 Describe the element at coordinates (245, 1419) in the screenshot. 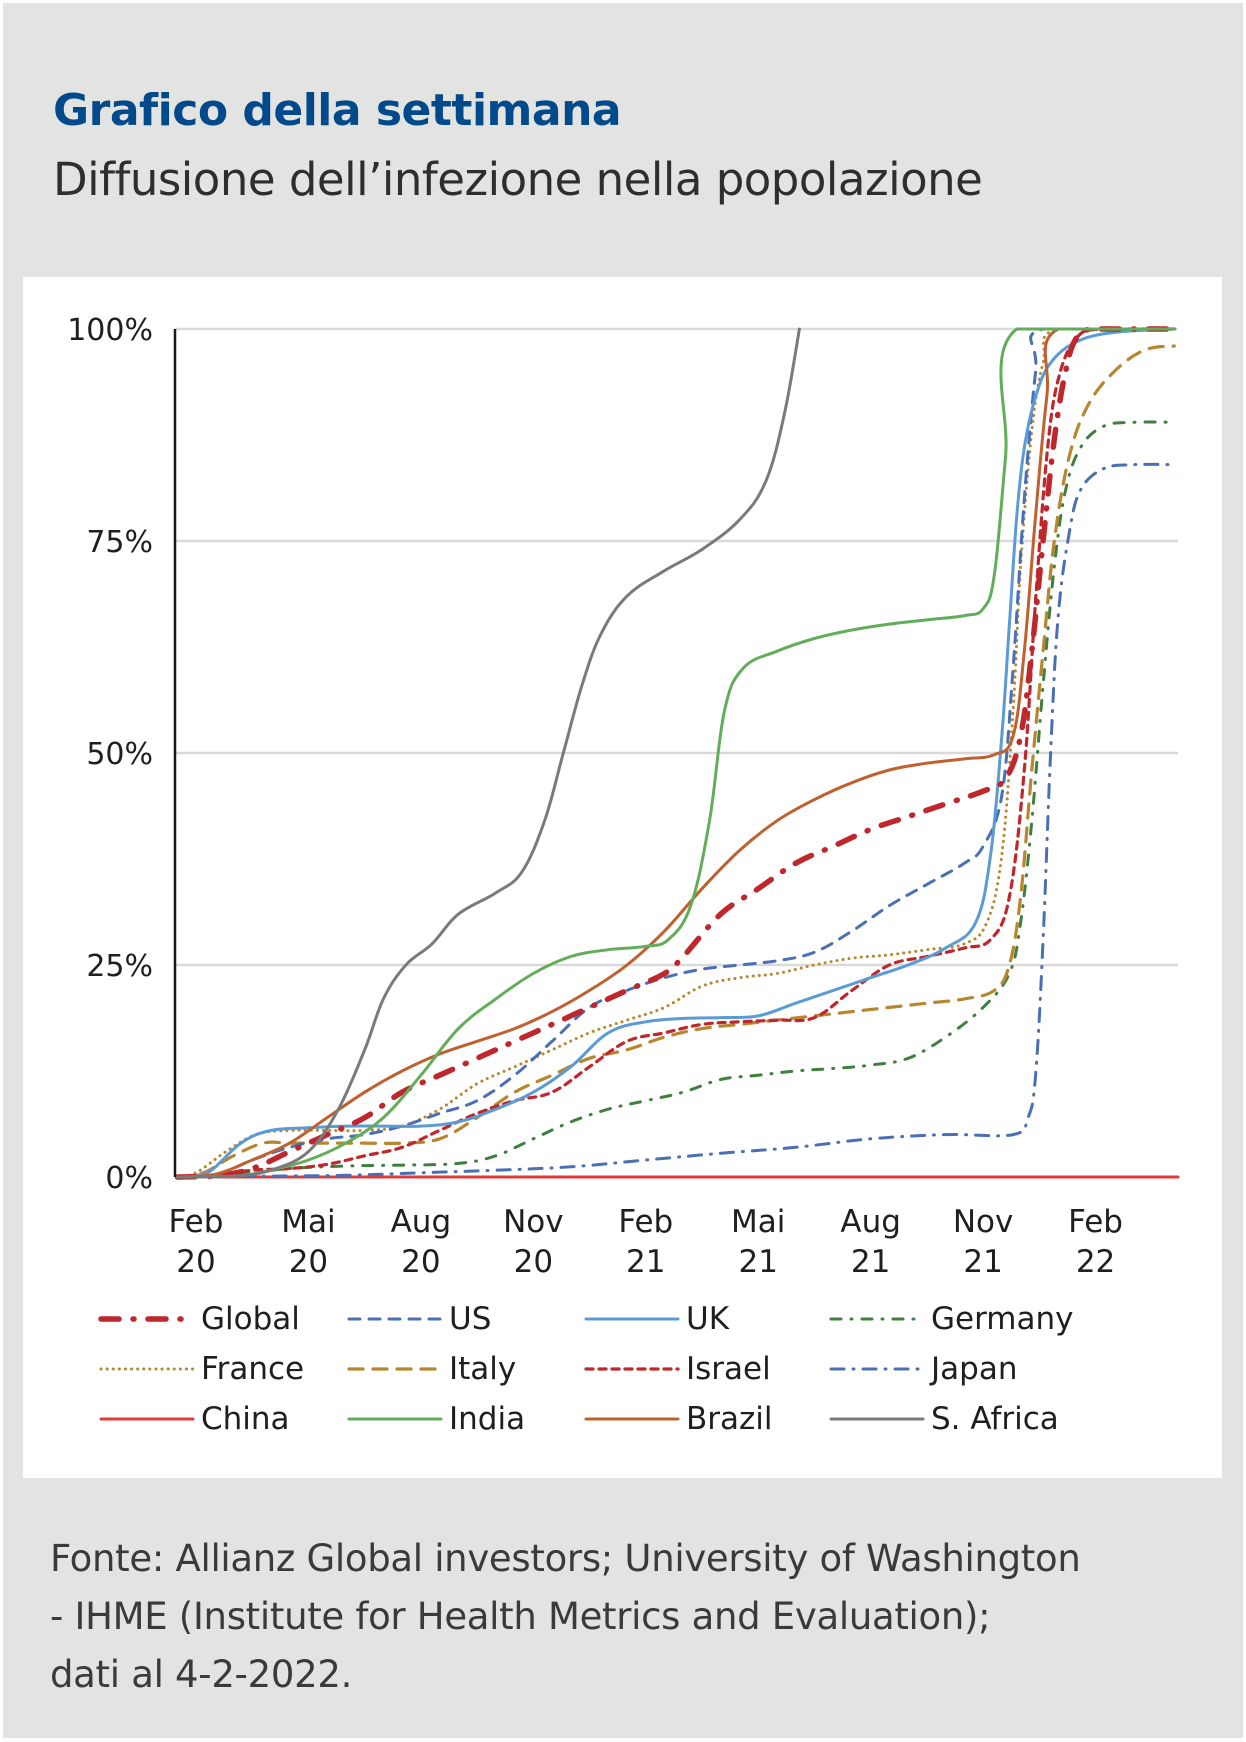

I see `legend-label: China` at that location.